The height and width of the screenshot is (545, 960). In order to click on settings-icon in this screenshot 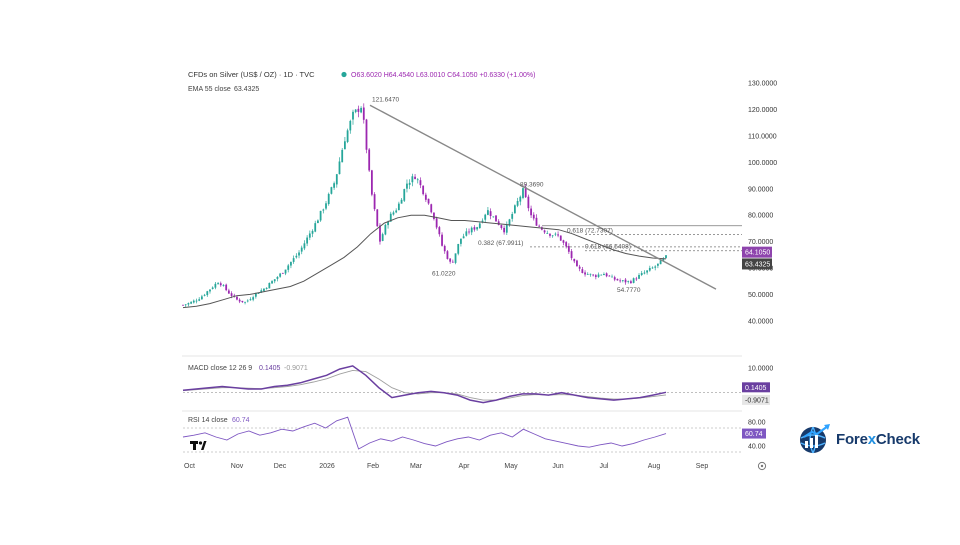, I will do `click(762, 466)`.